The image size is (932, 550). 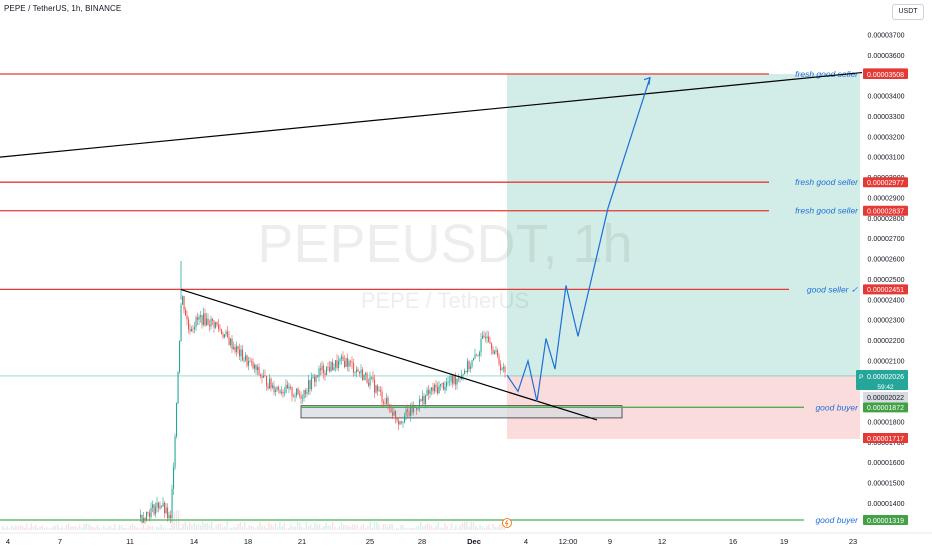 What do you see at coordinates (885, 377) in the screenshot?
I see `current-price-label: 0.00002026` at bounding box center [885, 377].